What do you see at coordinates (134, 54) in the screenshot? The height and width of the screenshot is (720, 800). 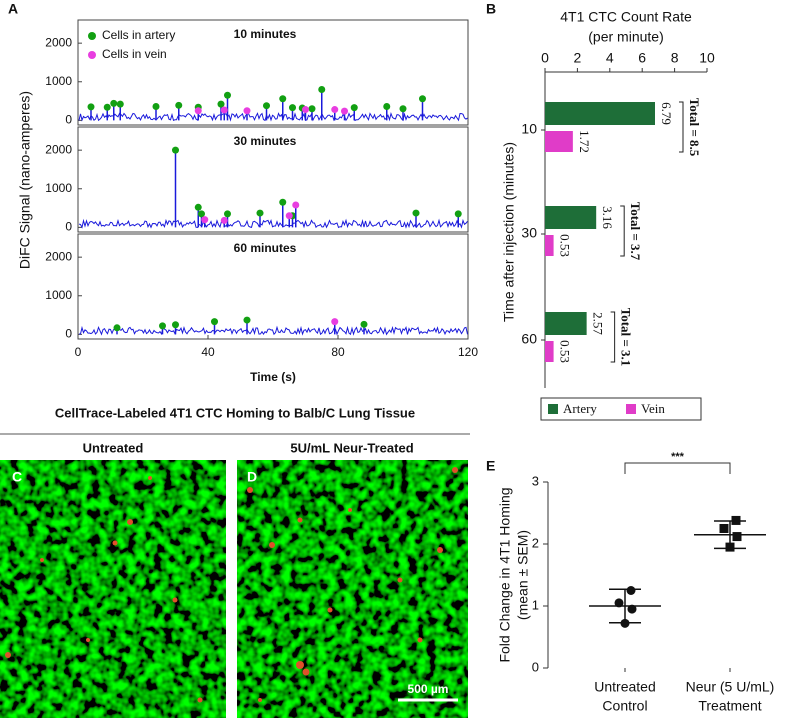 I see `legend-label: Cells in vein` at bounding box center [134, 54].